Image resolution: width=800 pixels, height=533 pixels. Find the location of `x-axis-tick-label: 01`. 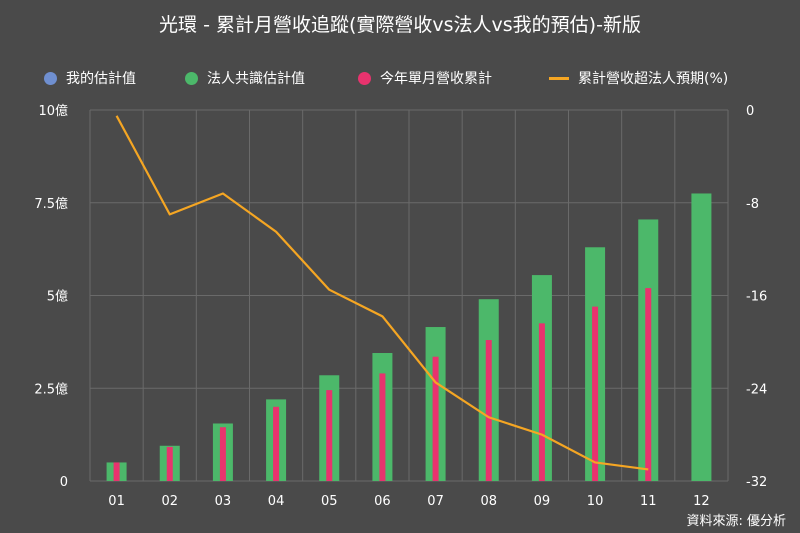

x-axis-tick-label: 01 is located at coordinates (116, 501).